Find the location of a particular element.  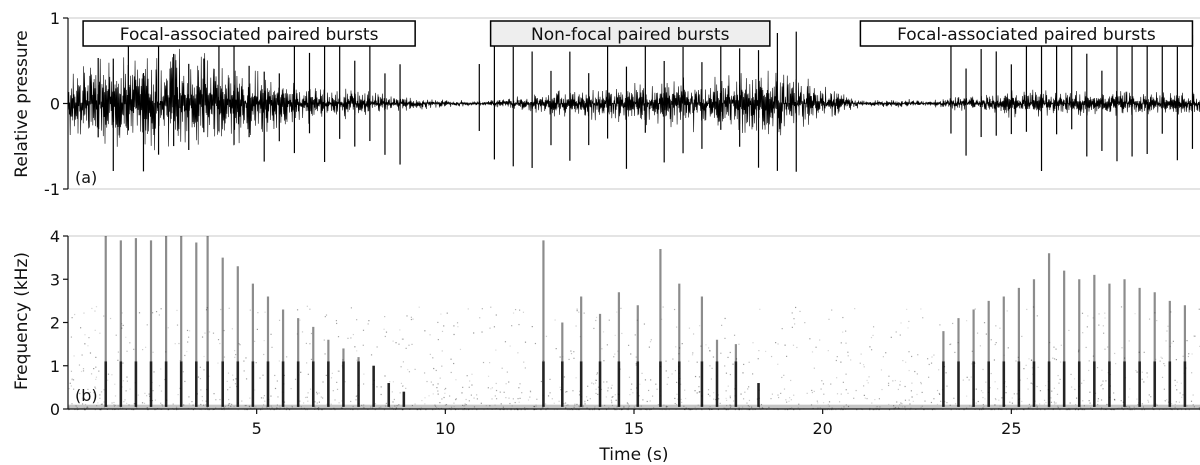

y-tick-label: -1 is located at coordinates (52, 189).